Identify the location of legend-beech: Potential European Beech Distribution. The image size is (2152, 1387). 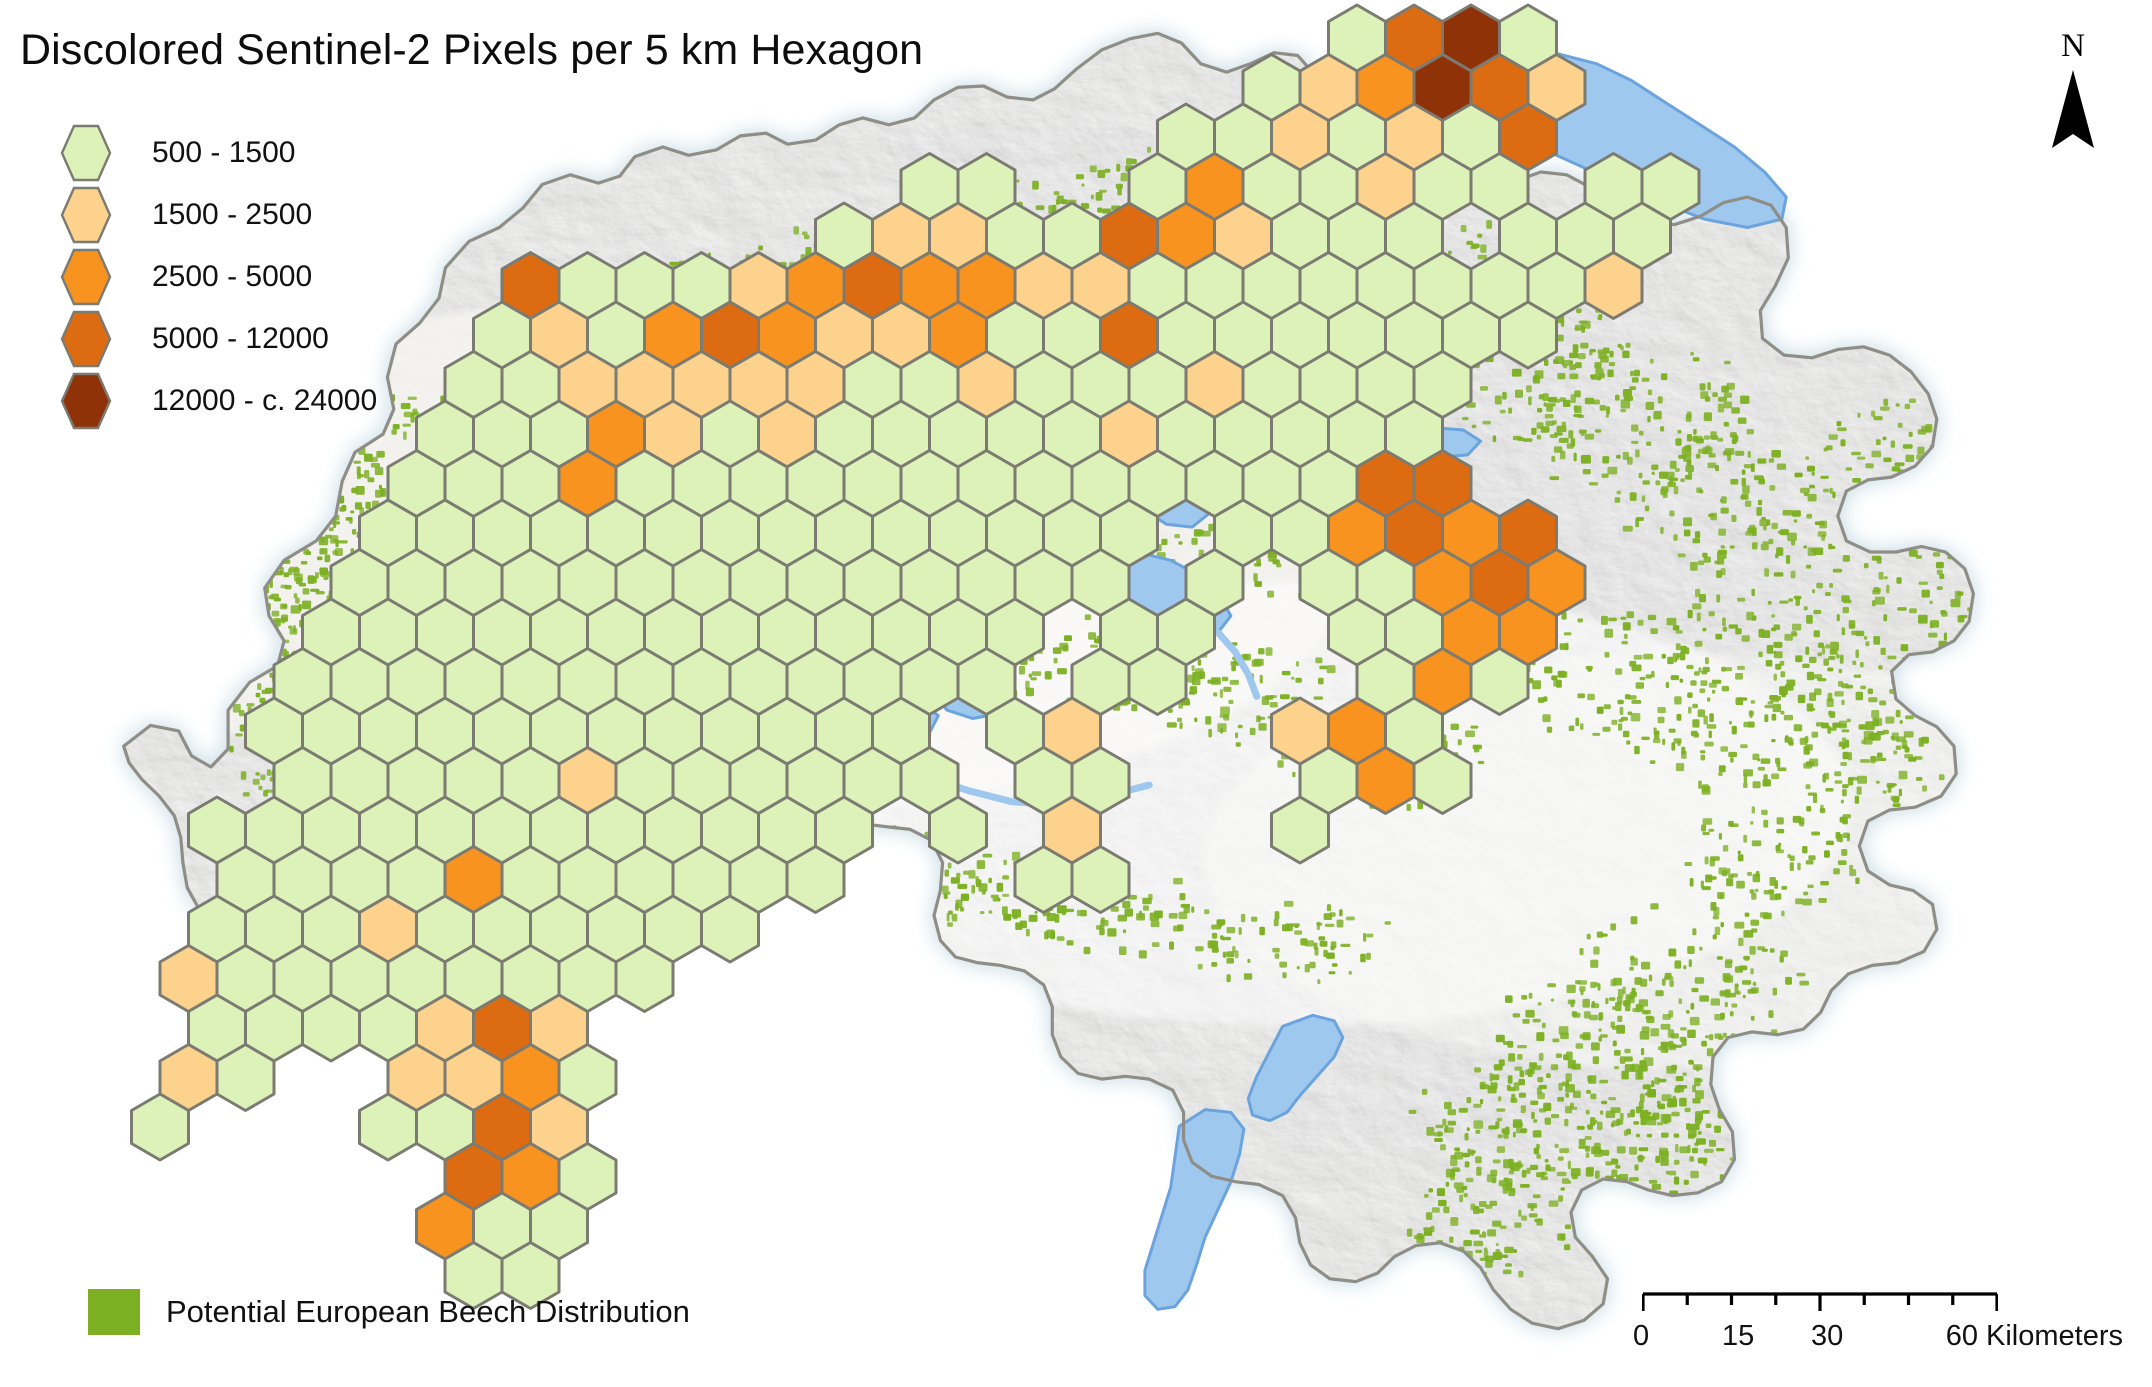
(389, 1312).